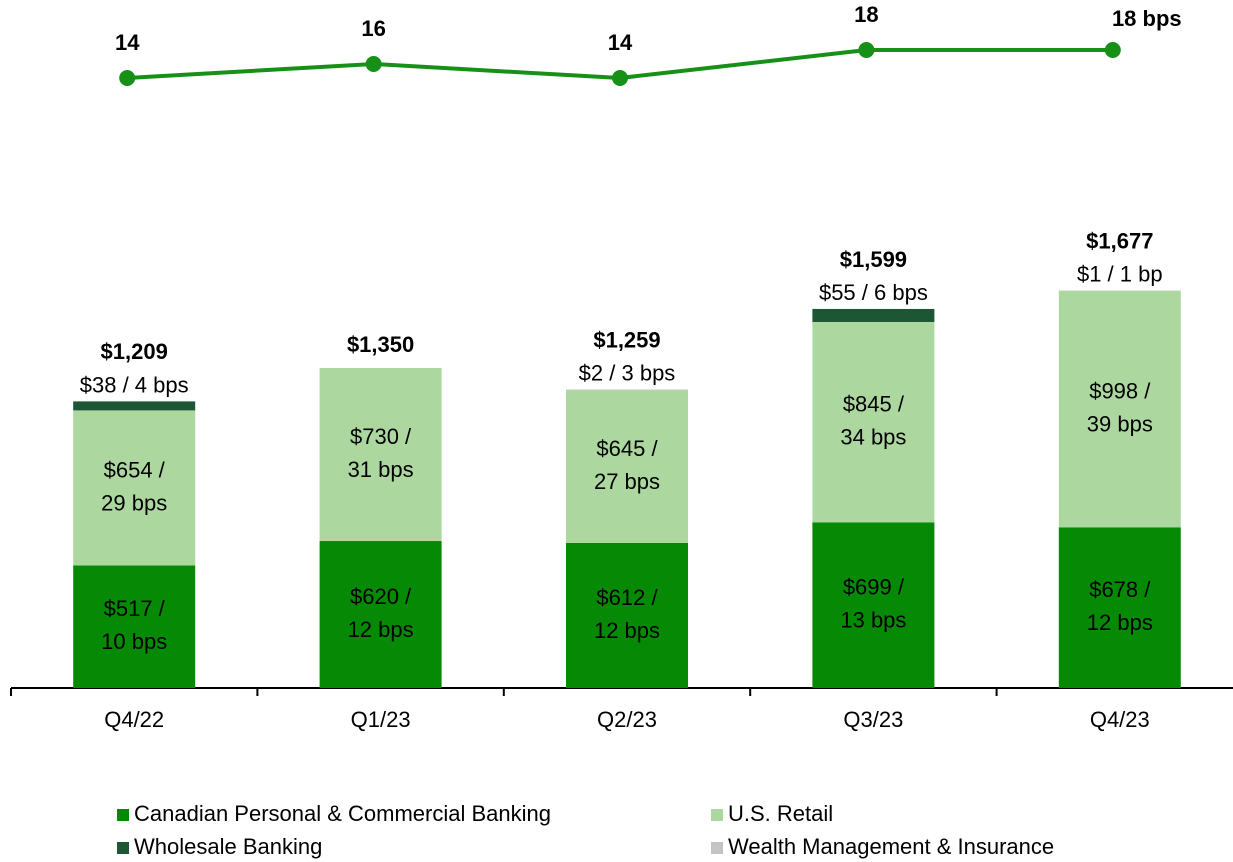 The width and height of the screenshot is (1233, 862). I want to click on x-tick-label: Q2/23, so click(627, 719).